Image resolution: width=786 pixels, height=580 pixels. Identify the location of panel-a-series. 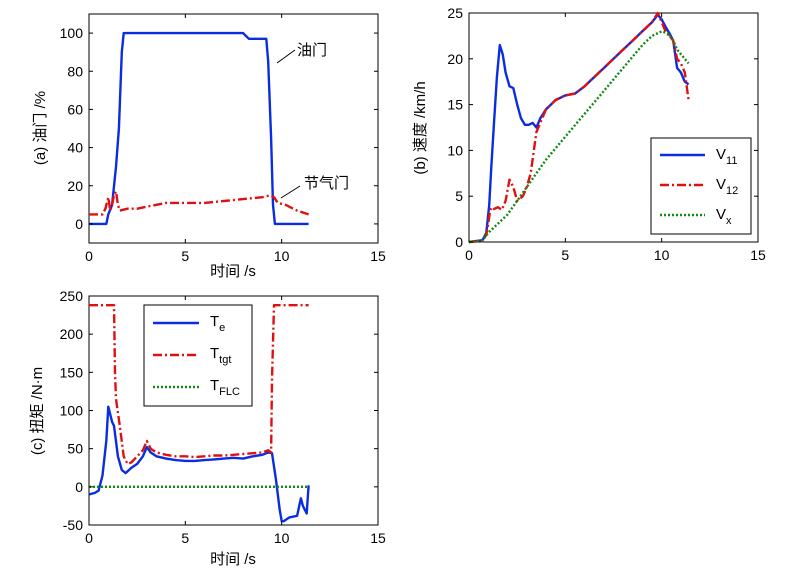
(199, 128).